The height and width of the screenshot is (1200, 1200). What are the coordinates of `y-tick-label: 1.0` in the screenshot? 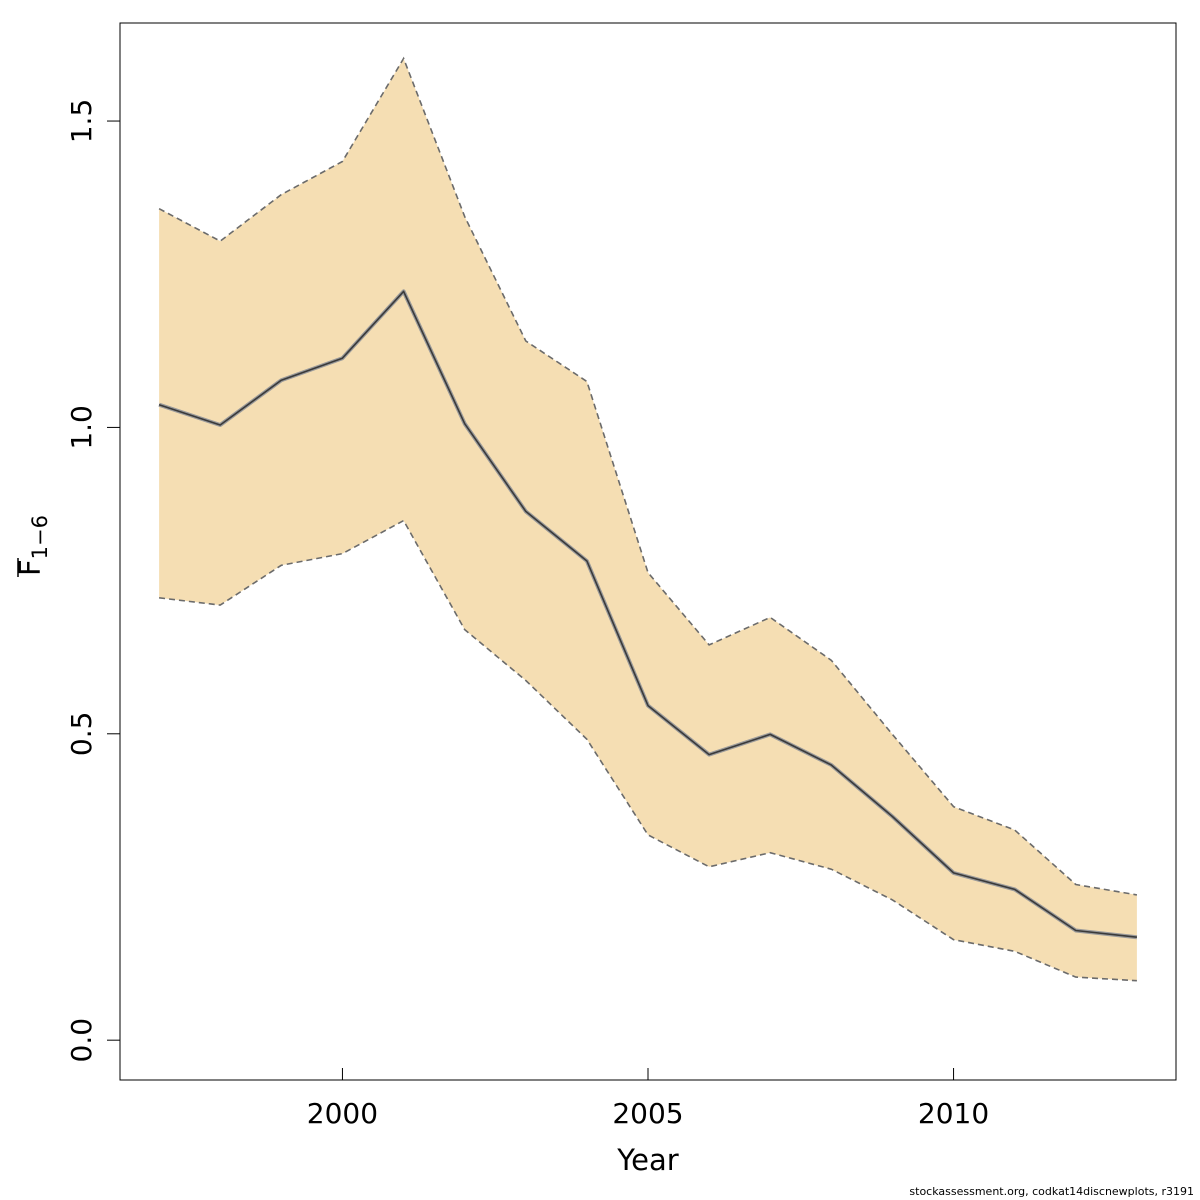 It's located at (81, 427).